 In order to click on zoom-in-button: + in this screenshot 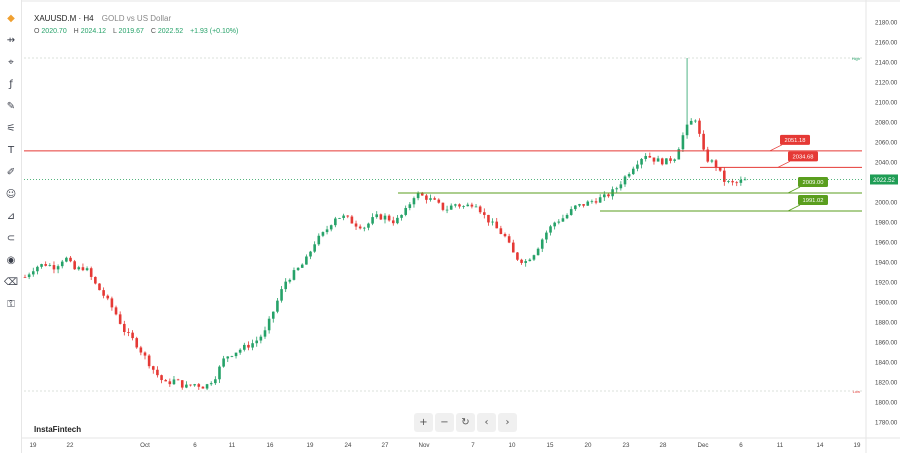, I will do `click(423, 422)`.